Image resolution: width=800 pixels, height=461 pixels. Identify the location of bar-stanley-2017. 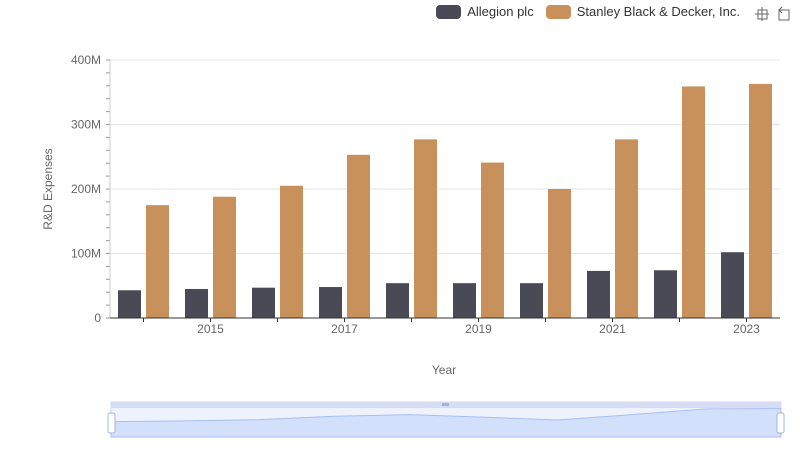
(358, 236).